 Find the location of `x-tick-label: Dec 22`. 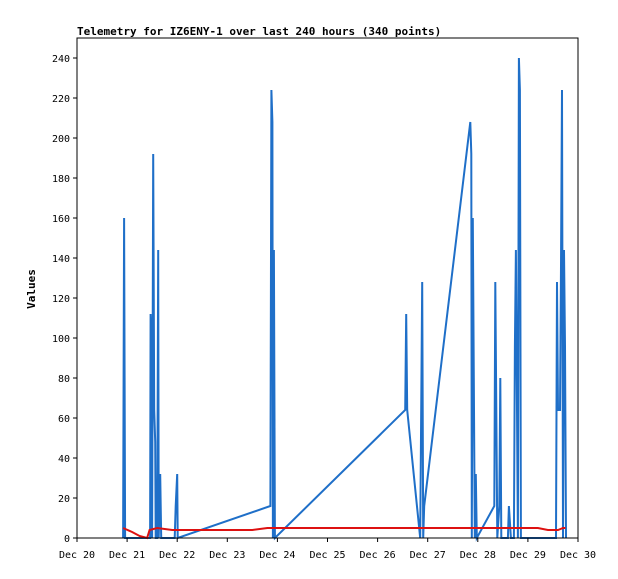

x-tick-label: Dec 22 is located at coordinates (177, 555).